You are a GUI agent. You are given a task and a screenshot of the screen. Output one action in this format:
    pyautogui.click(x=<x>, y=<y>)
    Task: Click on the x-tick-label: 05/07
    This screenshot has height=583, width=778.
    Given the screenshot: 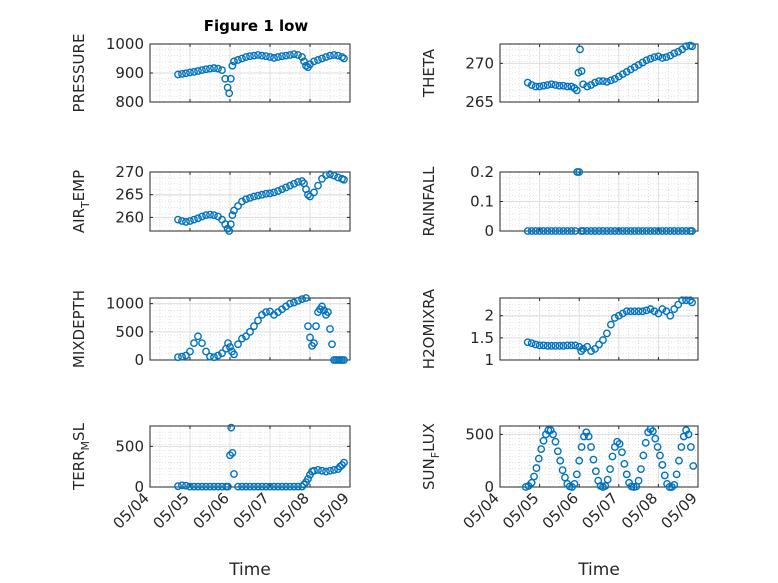 What is the action you would take?
    pyautogui.click(x=599, y=510)
    